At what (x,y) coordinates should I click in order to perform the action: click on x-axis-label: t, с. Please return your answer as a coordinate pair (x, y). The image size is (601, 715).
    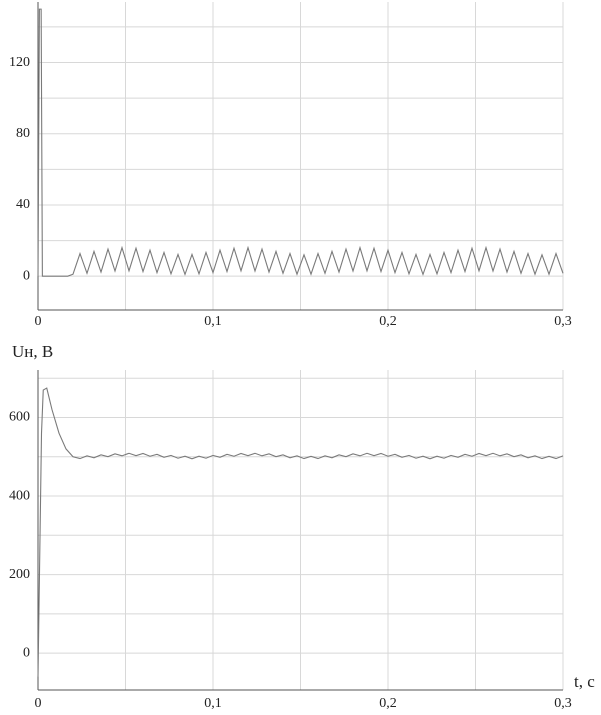
    Looking at the image, I should click on (584, 681).